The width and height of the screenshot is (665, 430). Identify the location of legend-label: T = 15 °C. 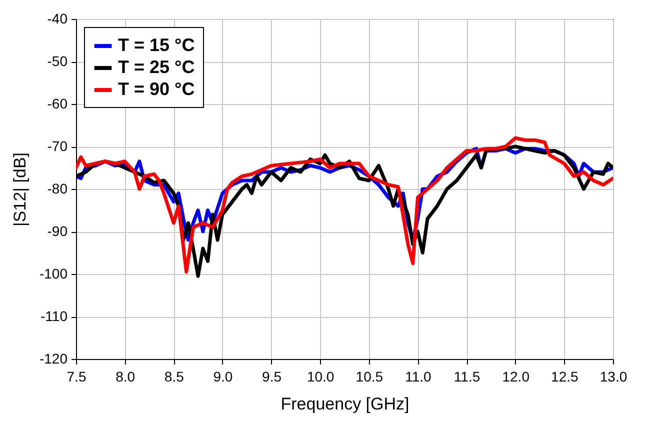
(156, 45).